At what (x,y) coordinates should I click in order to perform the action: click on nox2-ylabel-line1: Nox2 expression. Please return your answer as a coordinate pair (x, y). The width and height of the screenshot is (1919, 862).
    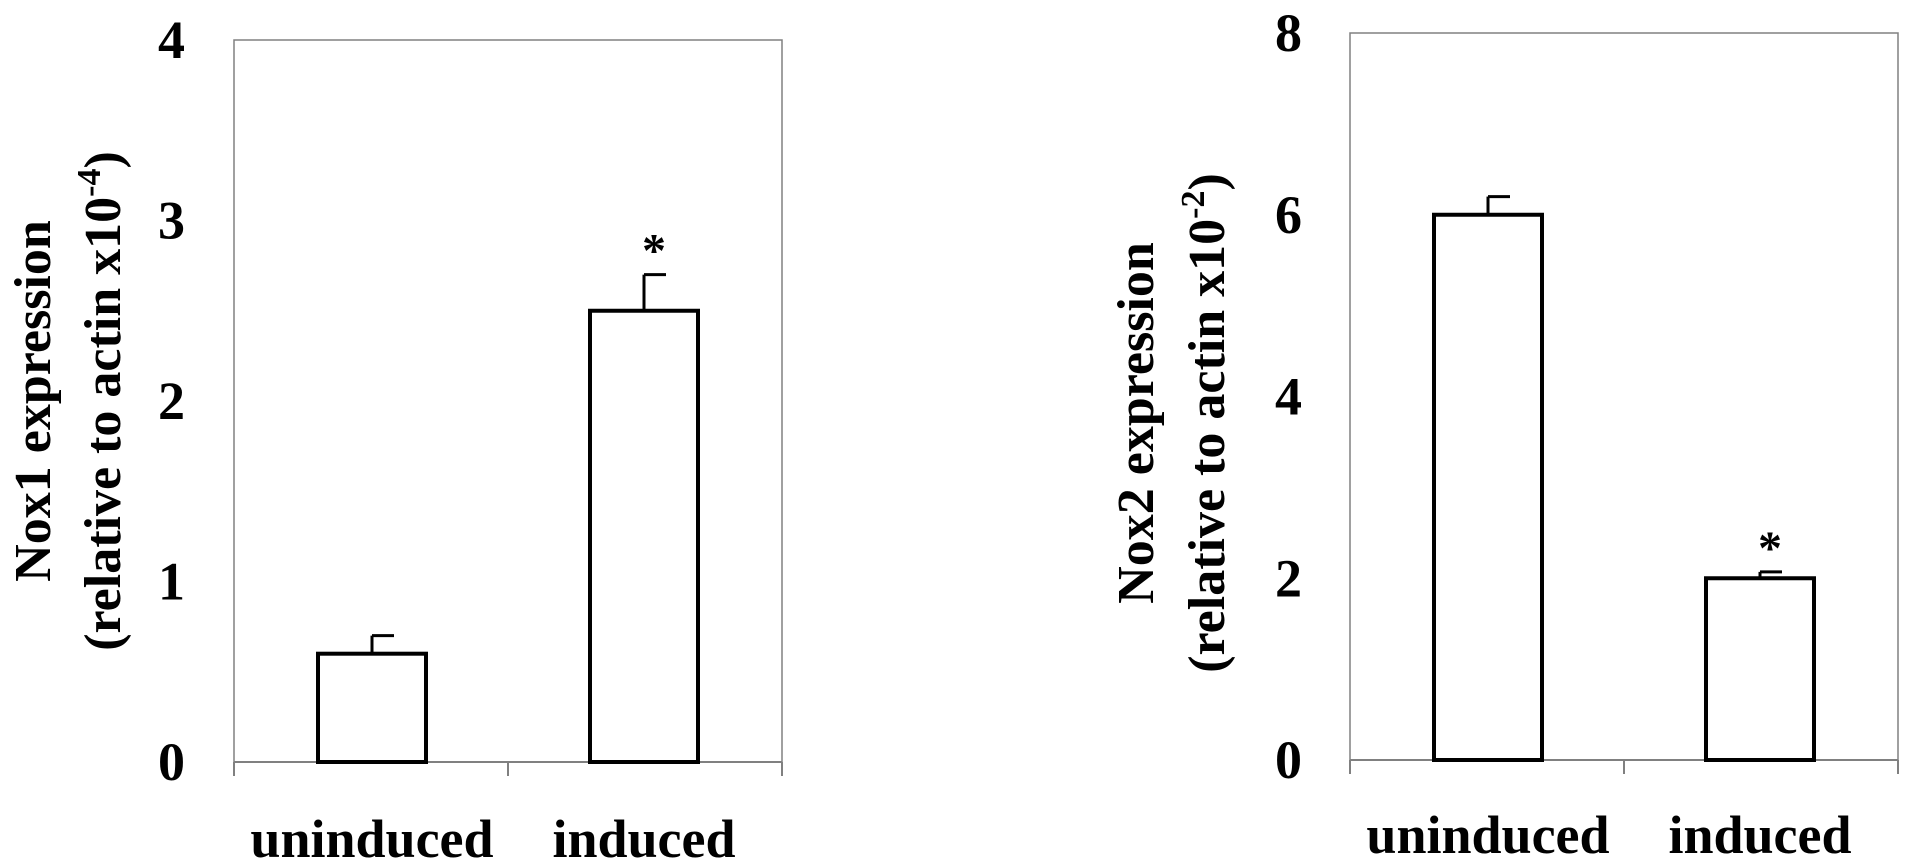
    Looking at the image, I should click on (1136, 423).